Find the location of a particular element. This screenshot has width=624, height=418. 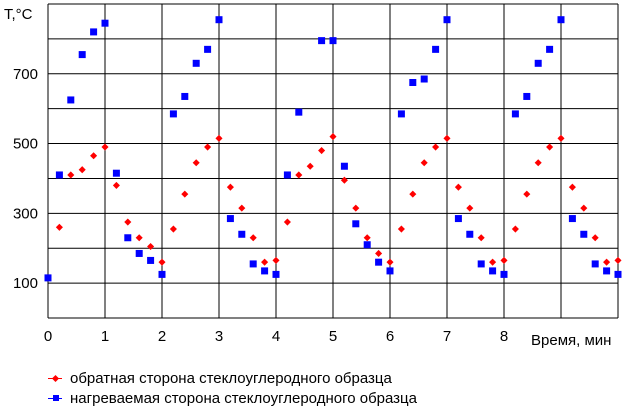

x-tick-label: 7 is located at coordinates (447, 336).